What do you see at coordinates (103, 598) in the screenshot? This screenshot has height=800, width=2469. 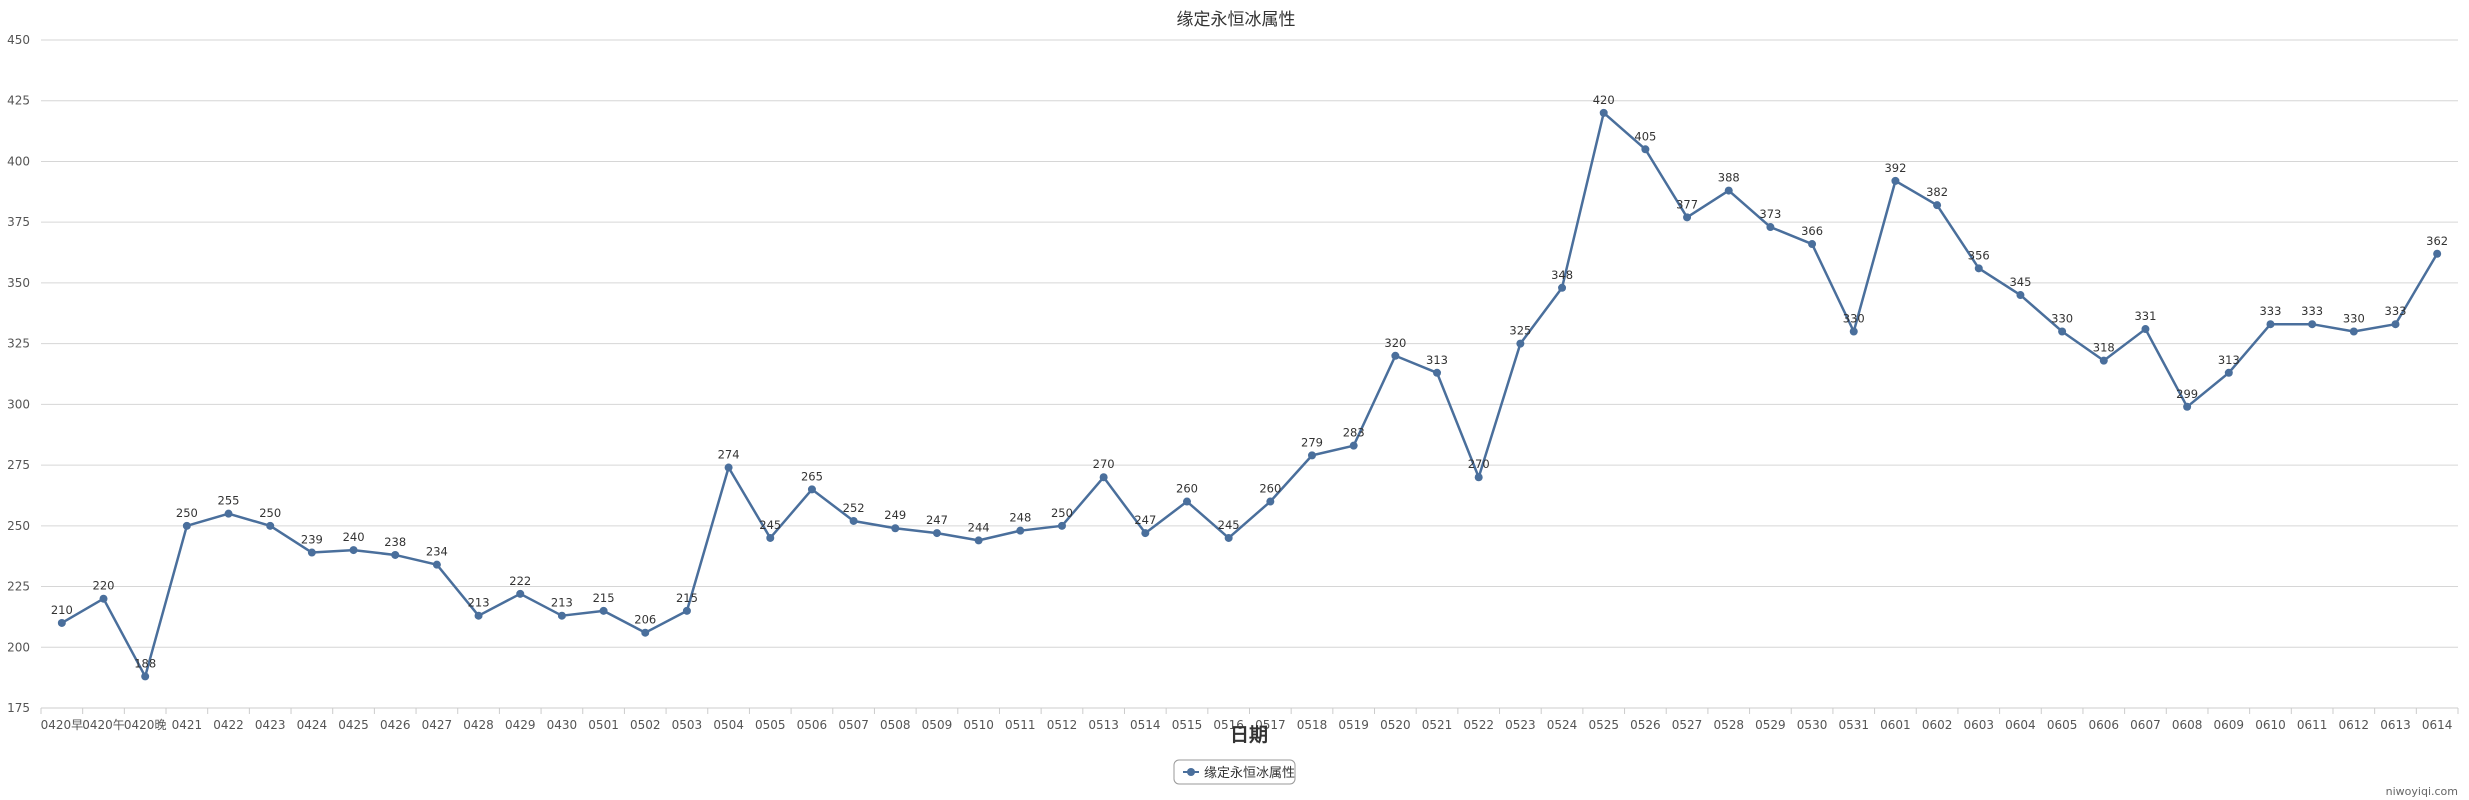 I see `data-point-0420午` at bounding box center [103, 598].